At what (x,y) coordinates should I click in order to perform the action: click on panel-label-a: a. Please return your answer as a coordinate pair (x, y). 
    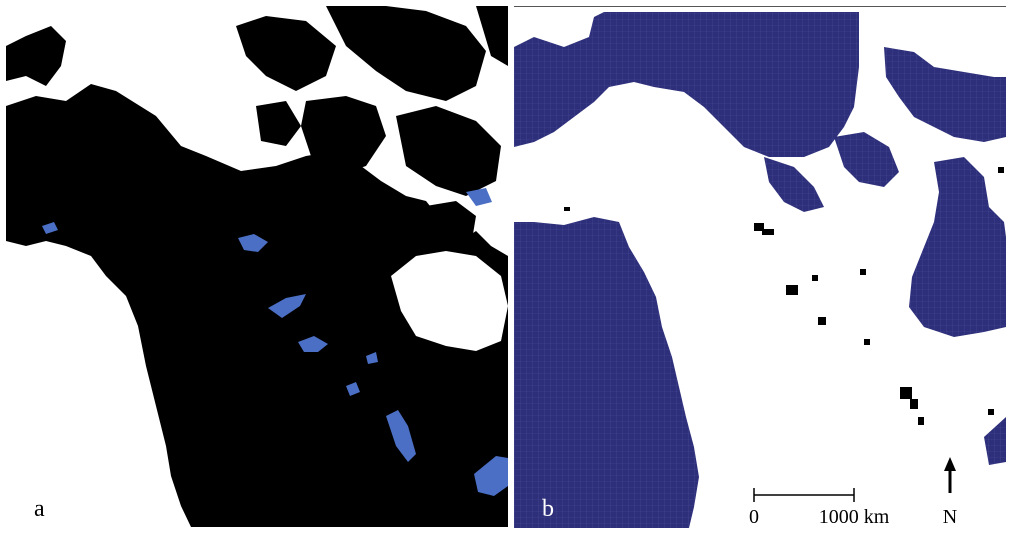
    Looking at the image, I should click on (39, 509).